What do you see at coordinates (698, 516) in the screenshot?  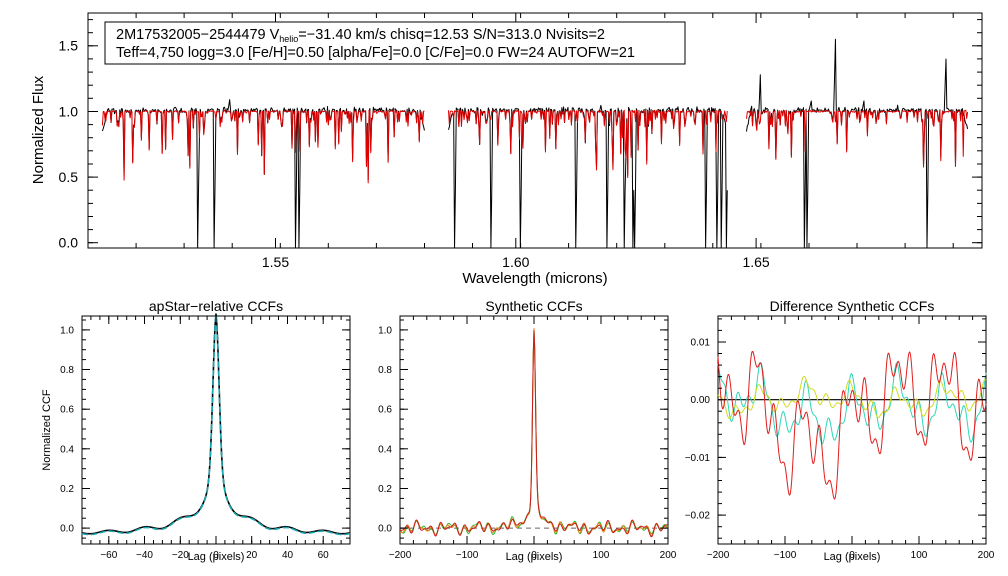 I see `y-tick-label: −0.02` at bounding box center [698, 516].